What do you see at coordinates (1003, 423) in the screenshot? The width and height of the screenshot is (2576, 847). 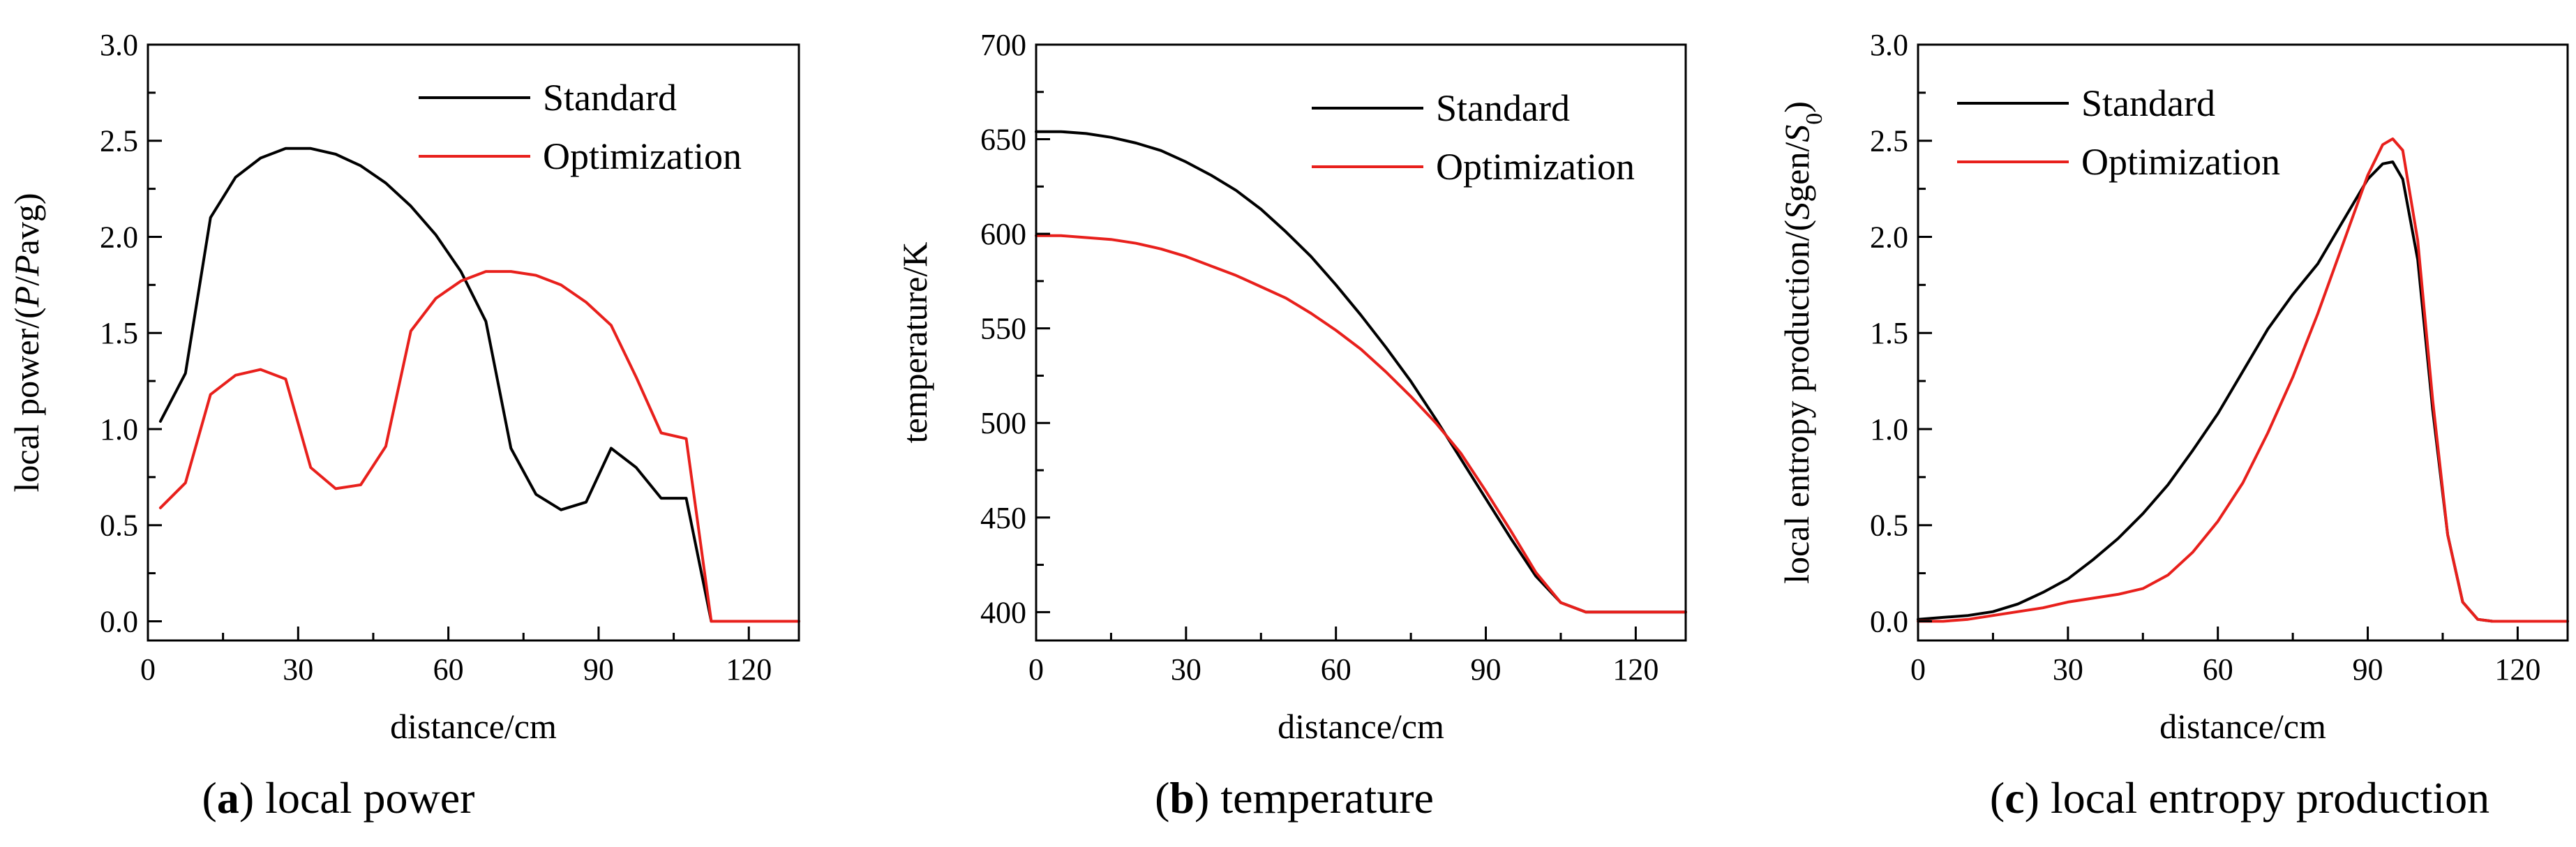 I see `y-tick-label: 500` at bounding box center [1003, 423].